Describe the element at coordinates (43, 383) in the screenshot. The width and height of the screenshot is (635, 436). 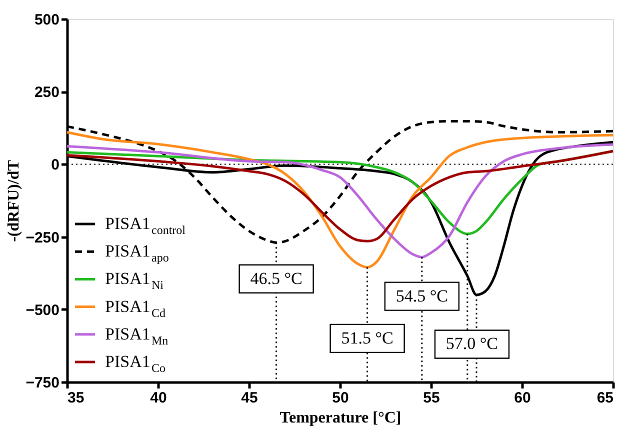
I see `y-tick-label: −750` at that location.